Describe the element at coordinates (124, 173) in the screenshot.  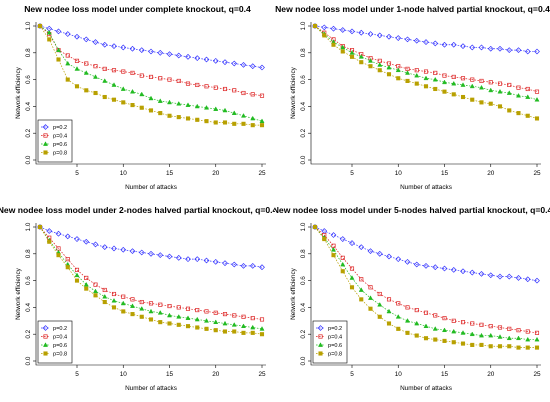
I see `x-tick-label: 10` at that location.